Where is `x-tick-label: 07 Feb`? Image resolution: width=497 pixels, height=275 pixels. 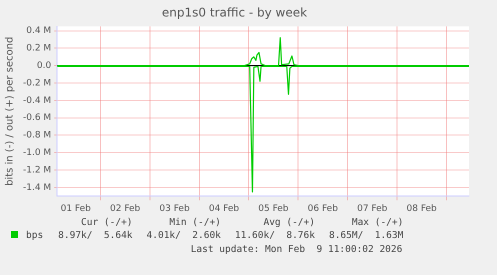 x-tick-label: 07 Feb is located at coordinates (372, 209).